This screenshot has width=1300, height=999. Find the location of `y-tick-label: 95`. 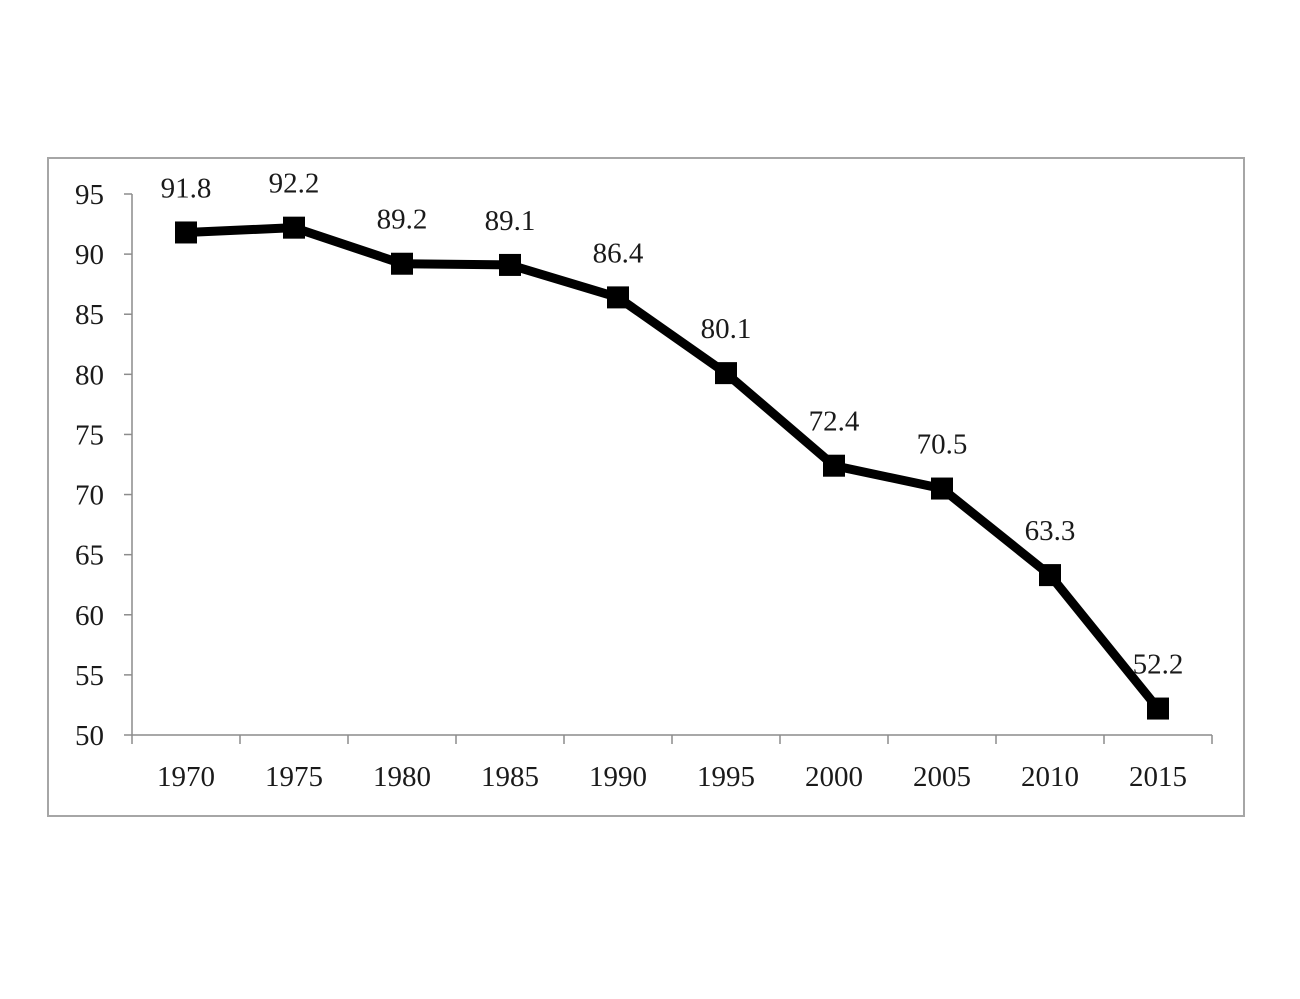

y-tick-label: 95 is located at coordinates (89, 195).